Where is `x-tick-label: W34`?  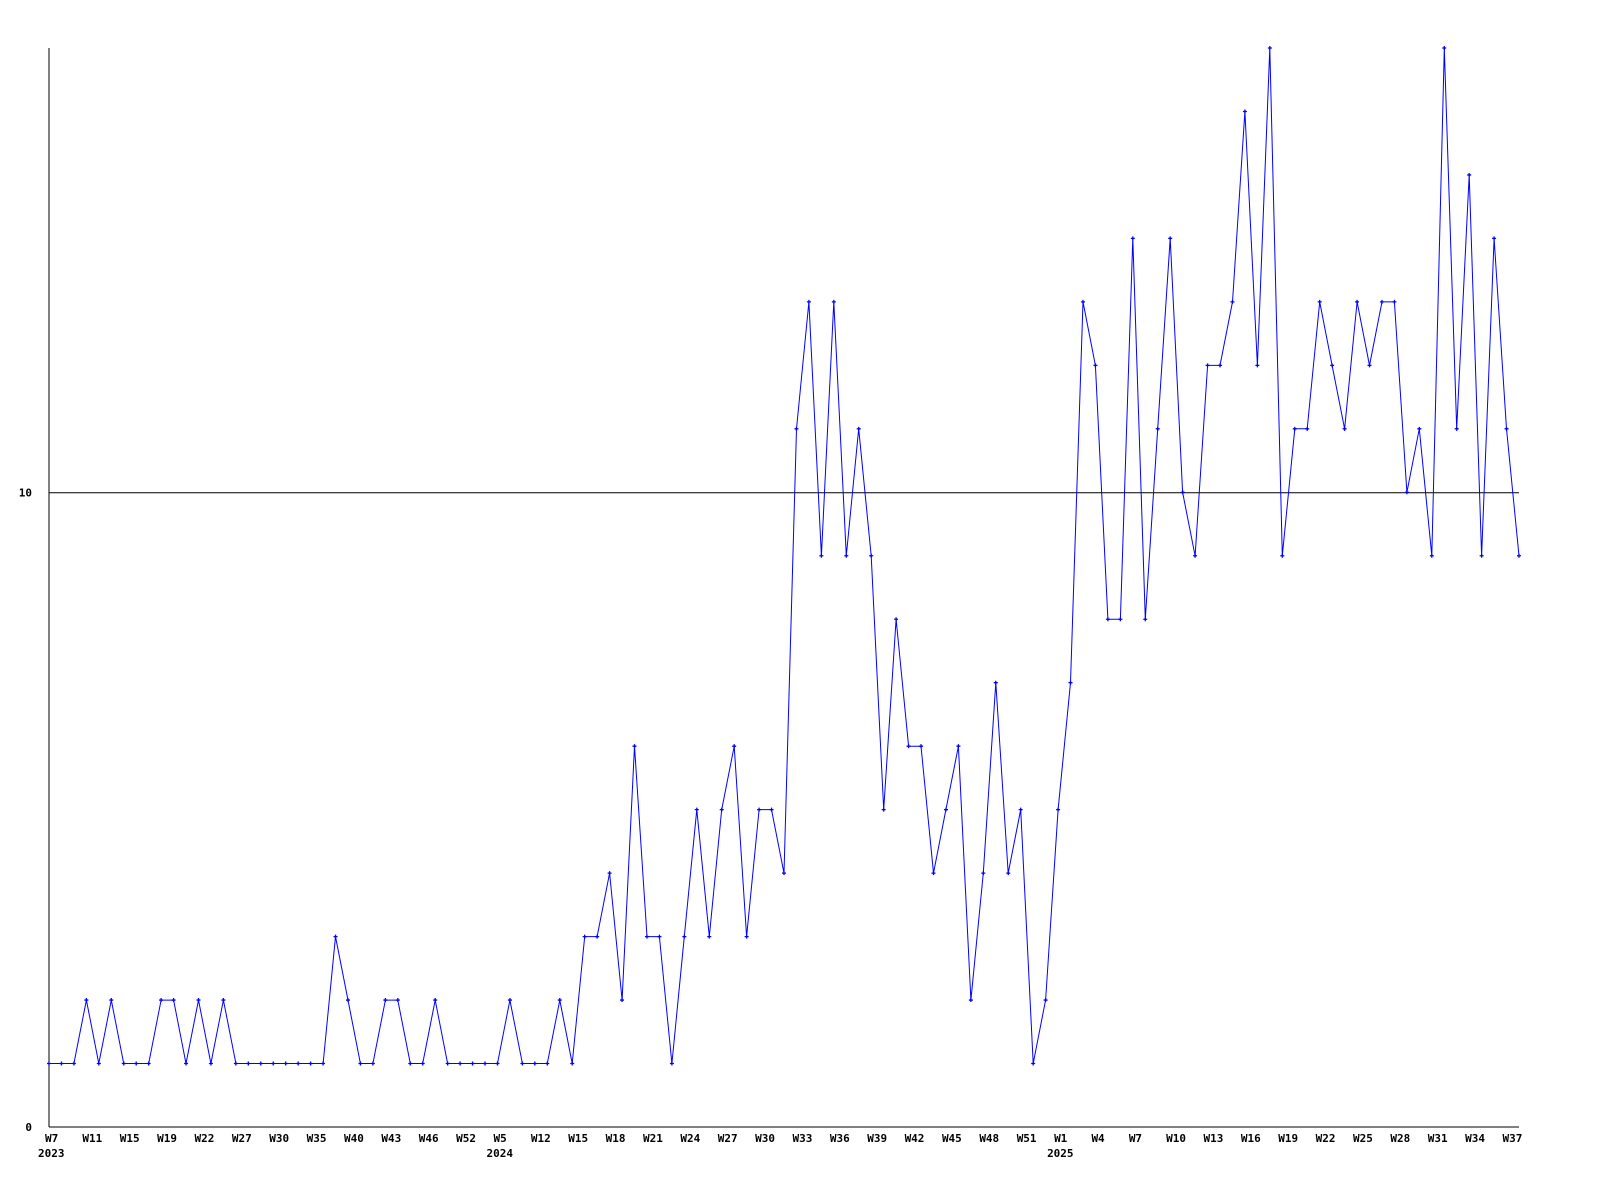
x-tick-label: W34 is located at coordinates (1475, 1138).